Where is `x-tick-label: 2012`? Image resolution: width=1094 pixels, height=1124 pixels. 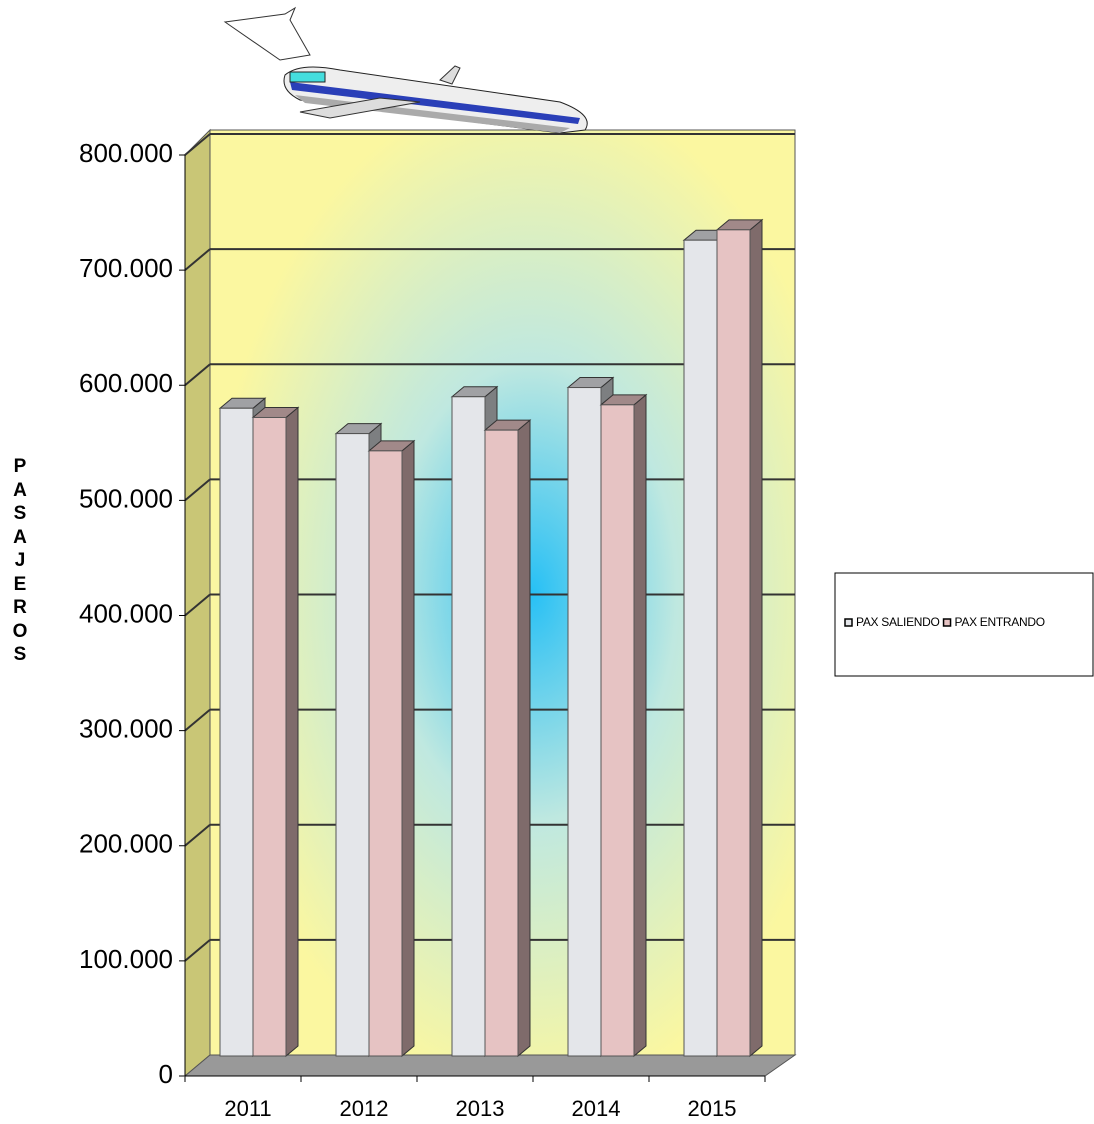 x-tick-label: 2012 is located at coordinates (364, 1108).